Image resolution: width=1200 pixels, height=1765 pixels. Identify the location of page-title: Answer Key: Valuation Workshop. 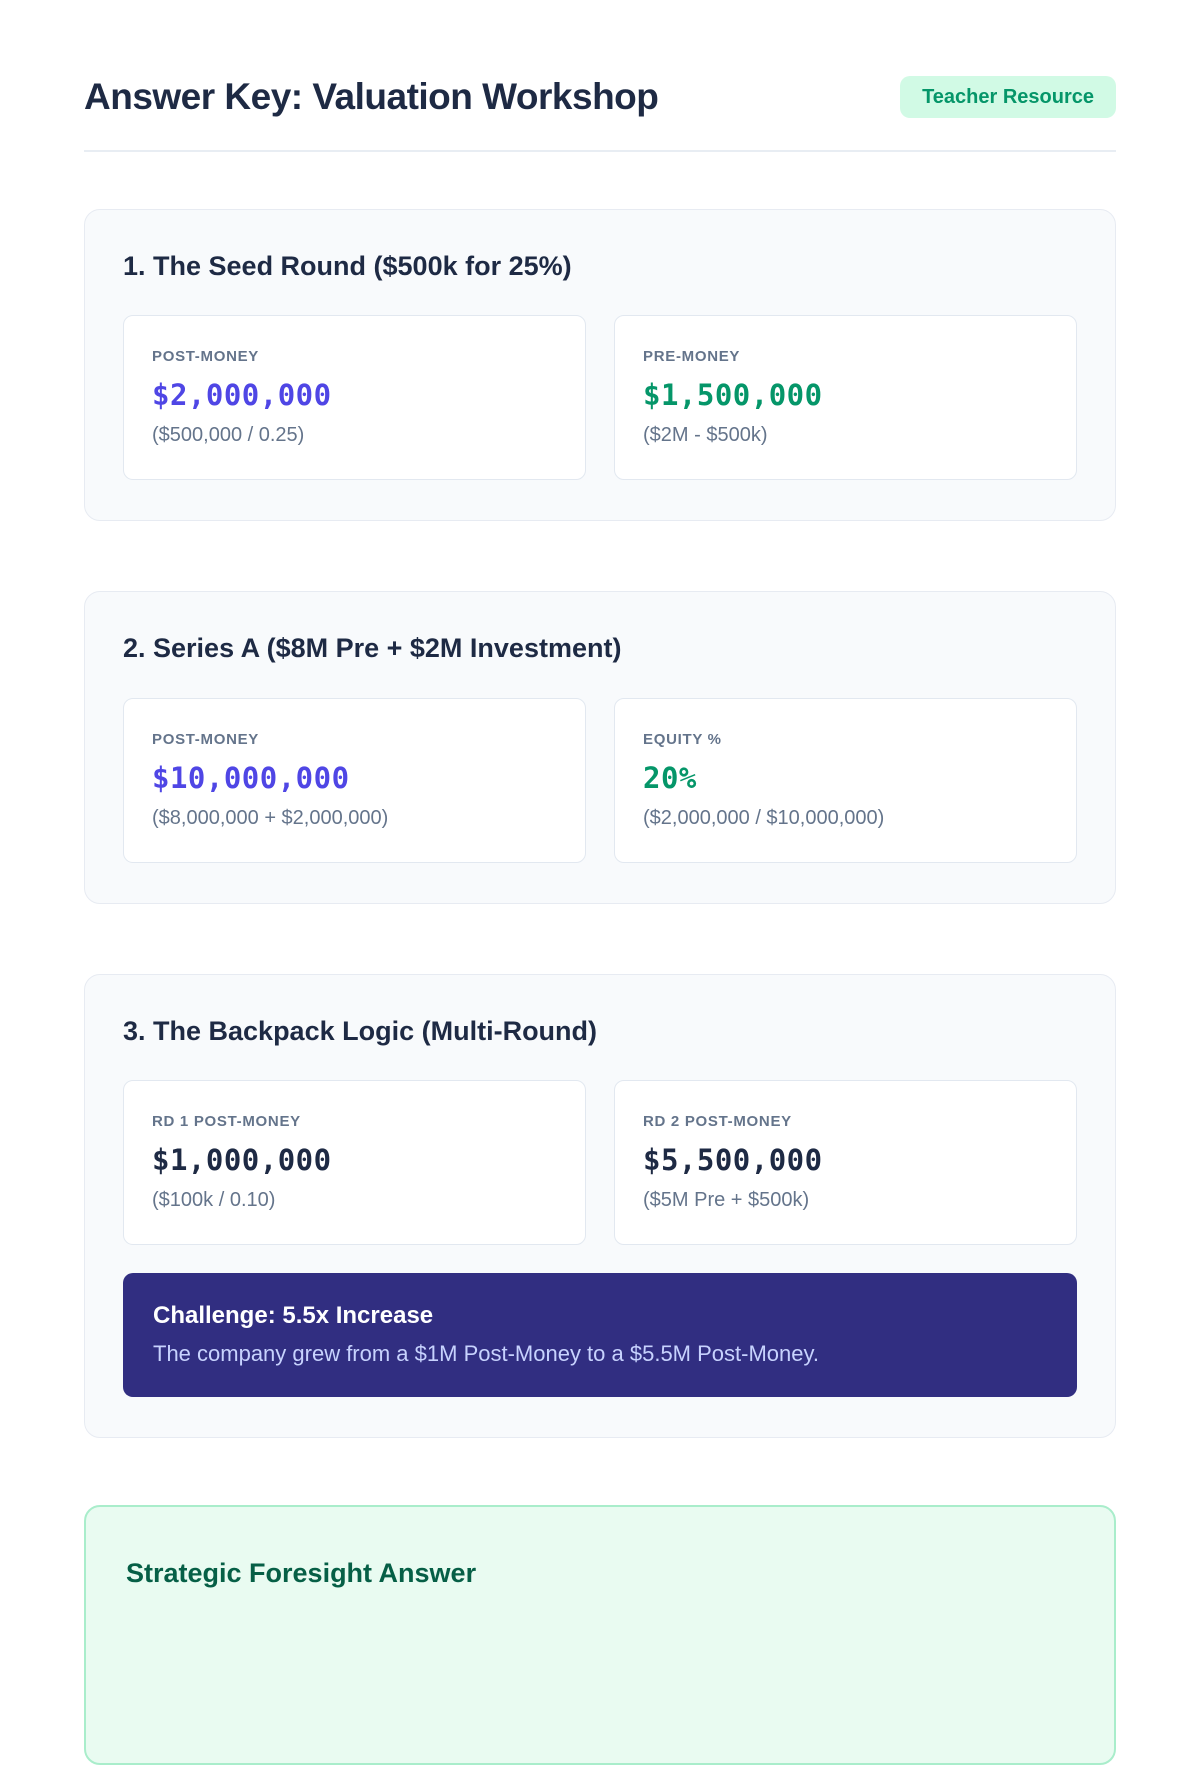
(371, 96).